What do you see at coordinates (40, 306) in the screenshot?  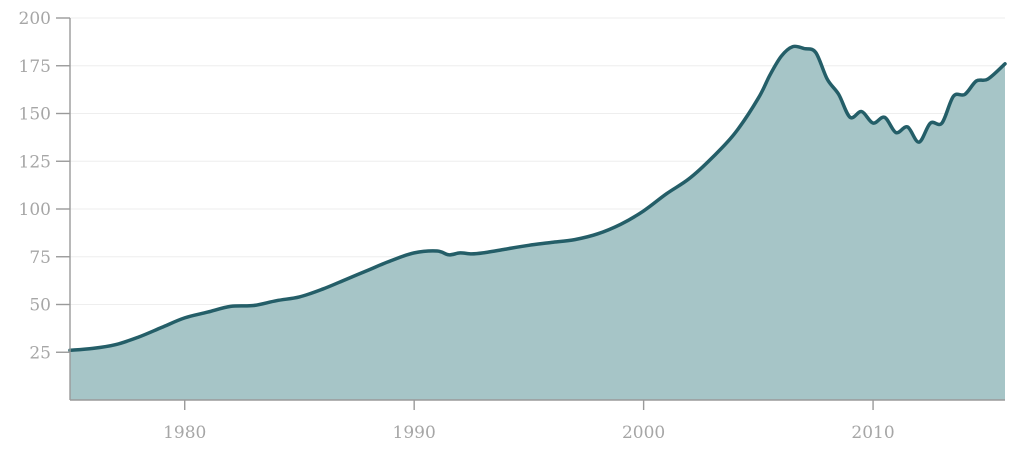 I see `y-tick-label: 50` at bounding box center [40, 306].